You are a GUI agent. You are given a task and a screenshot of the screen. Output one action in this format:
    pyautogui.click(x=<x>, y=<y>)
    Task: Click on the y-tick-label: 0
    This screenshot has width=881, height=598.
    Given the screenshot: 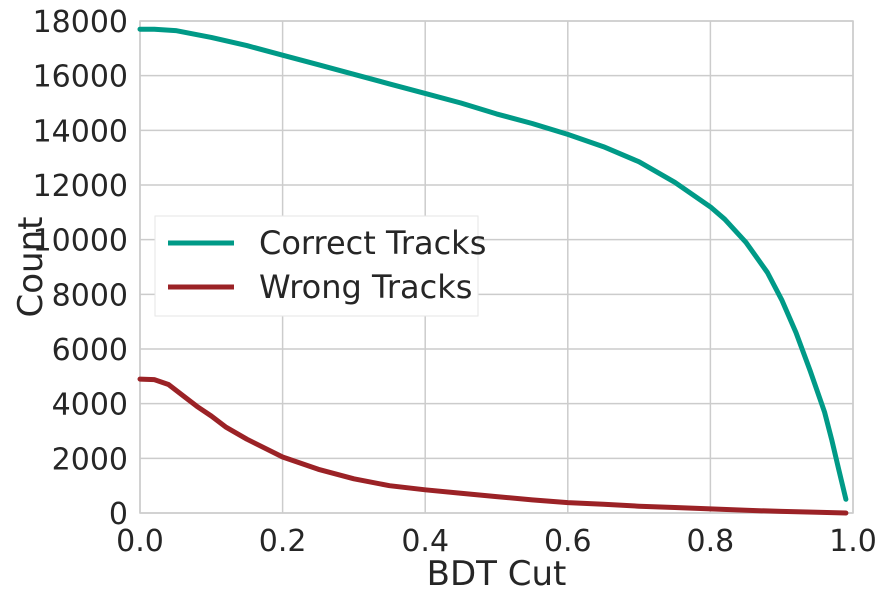 What is the action you would take?
    pyautogui.click(x=118, y=514)
    